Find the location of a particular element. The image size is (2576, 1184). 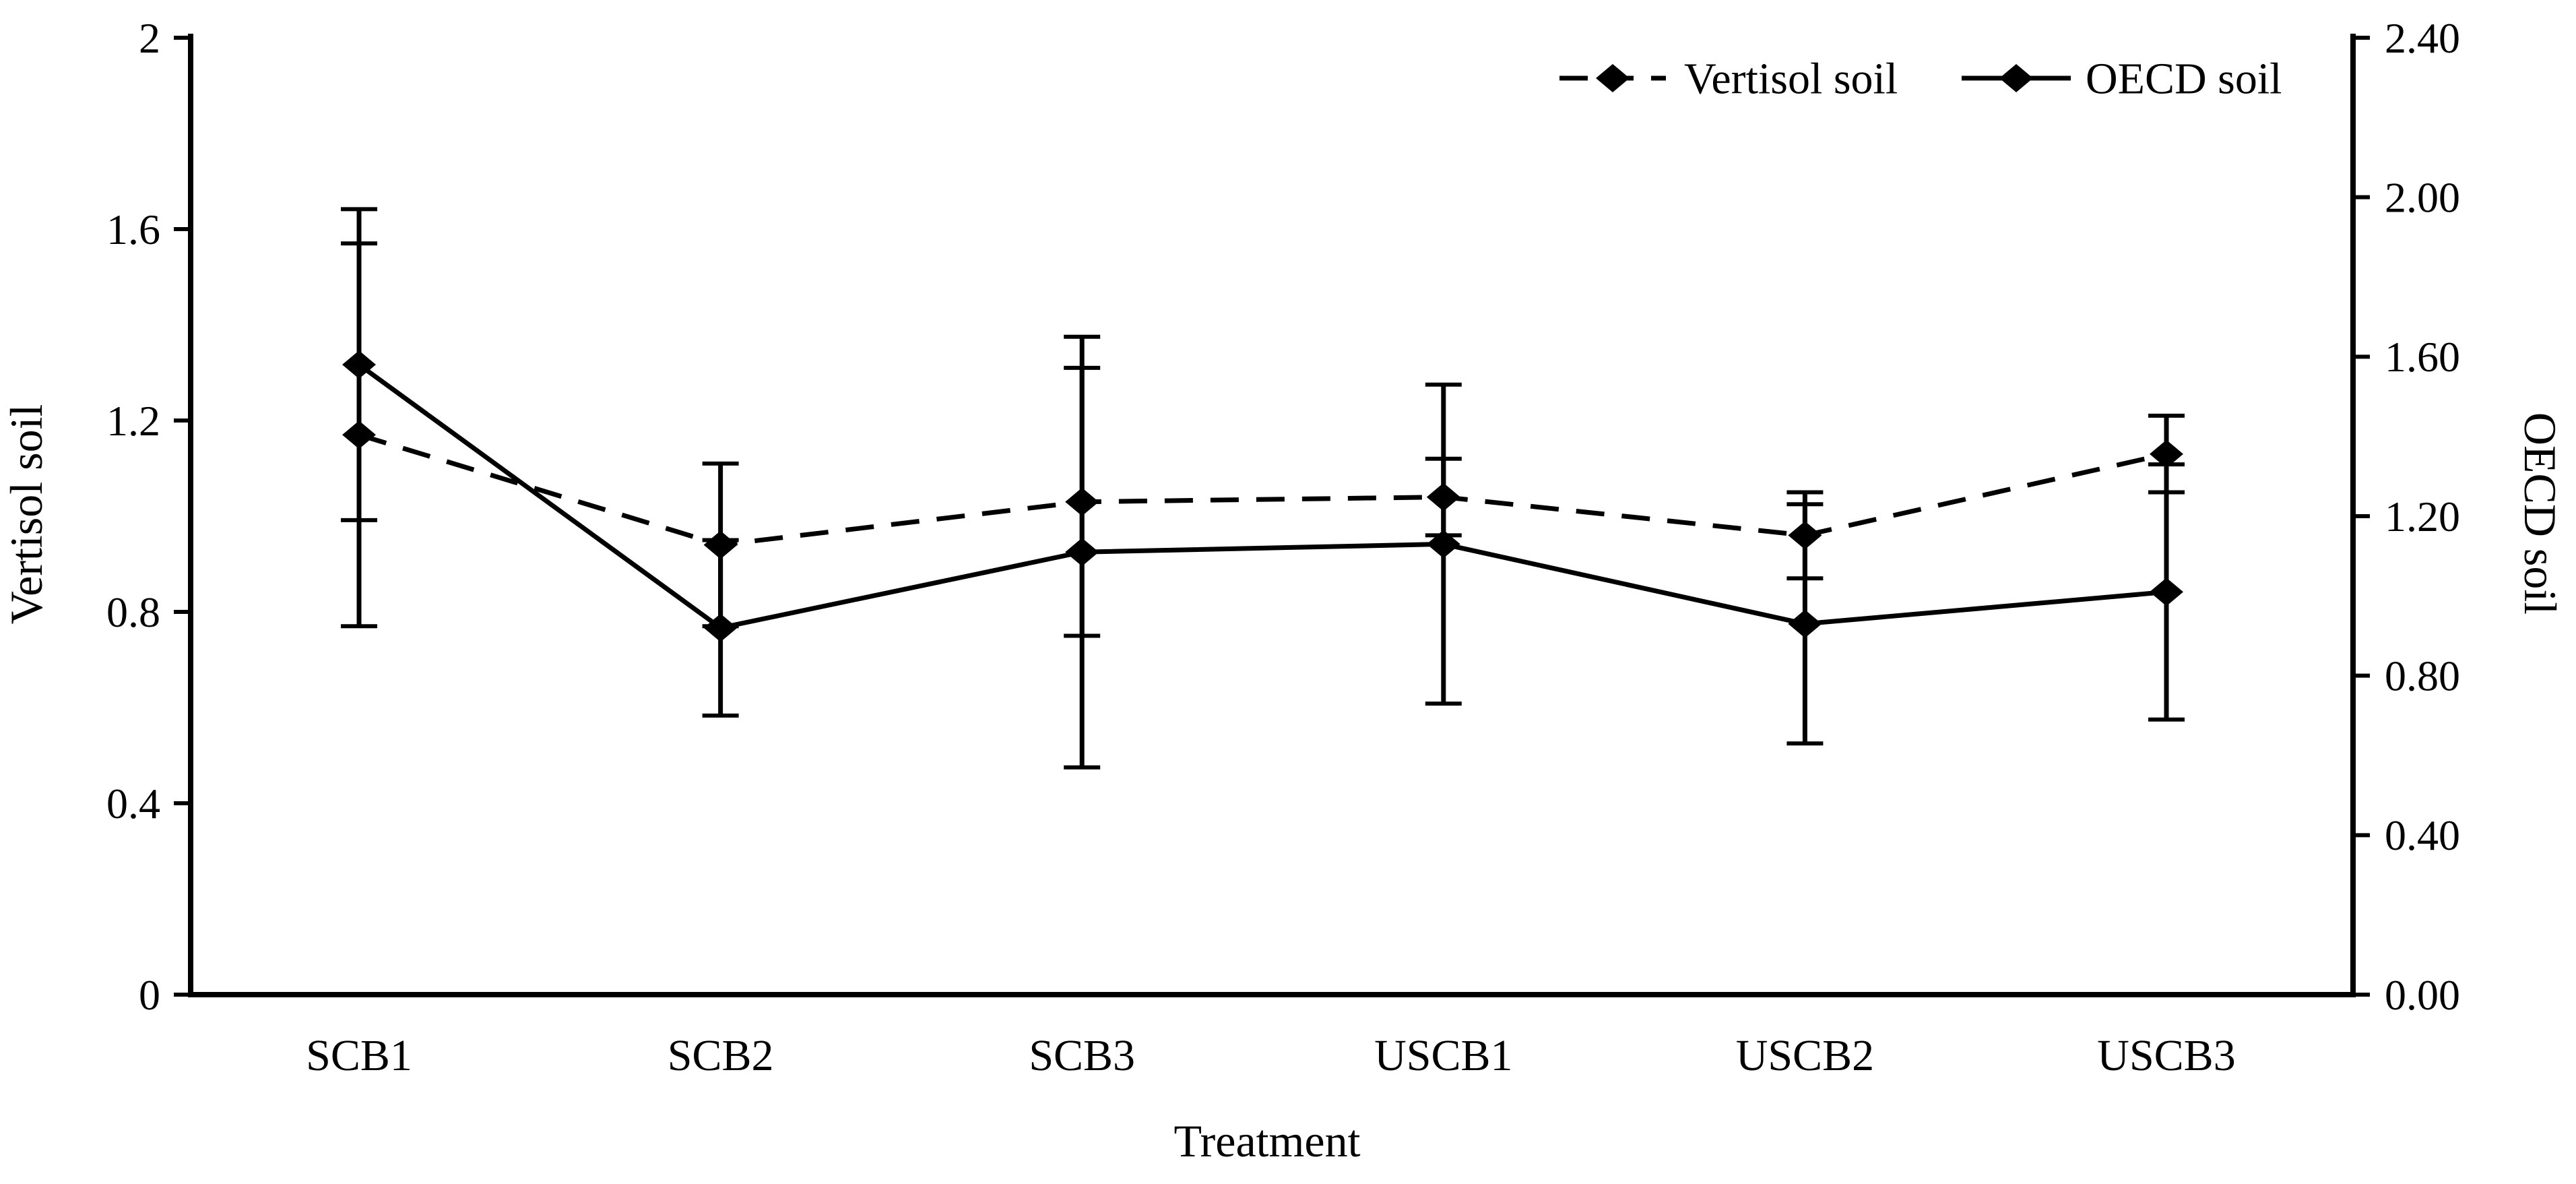

oecd-soil-marker-scb1 is located at coordinates (359, 364).